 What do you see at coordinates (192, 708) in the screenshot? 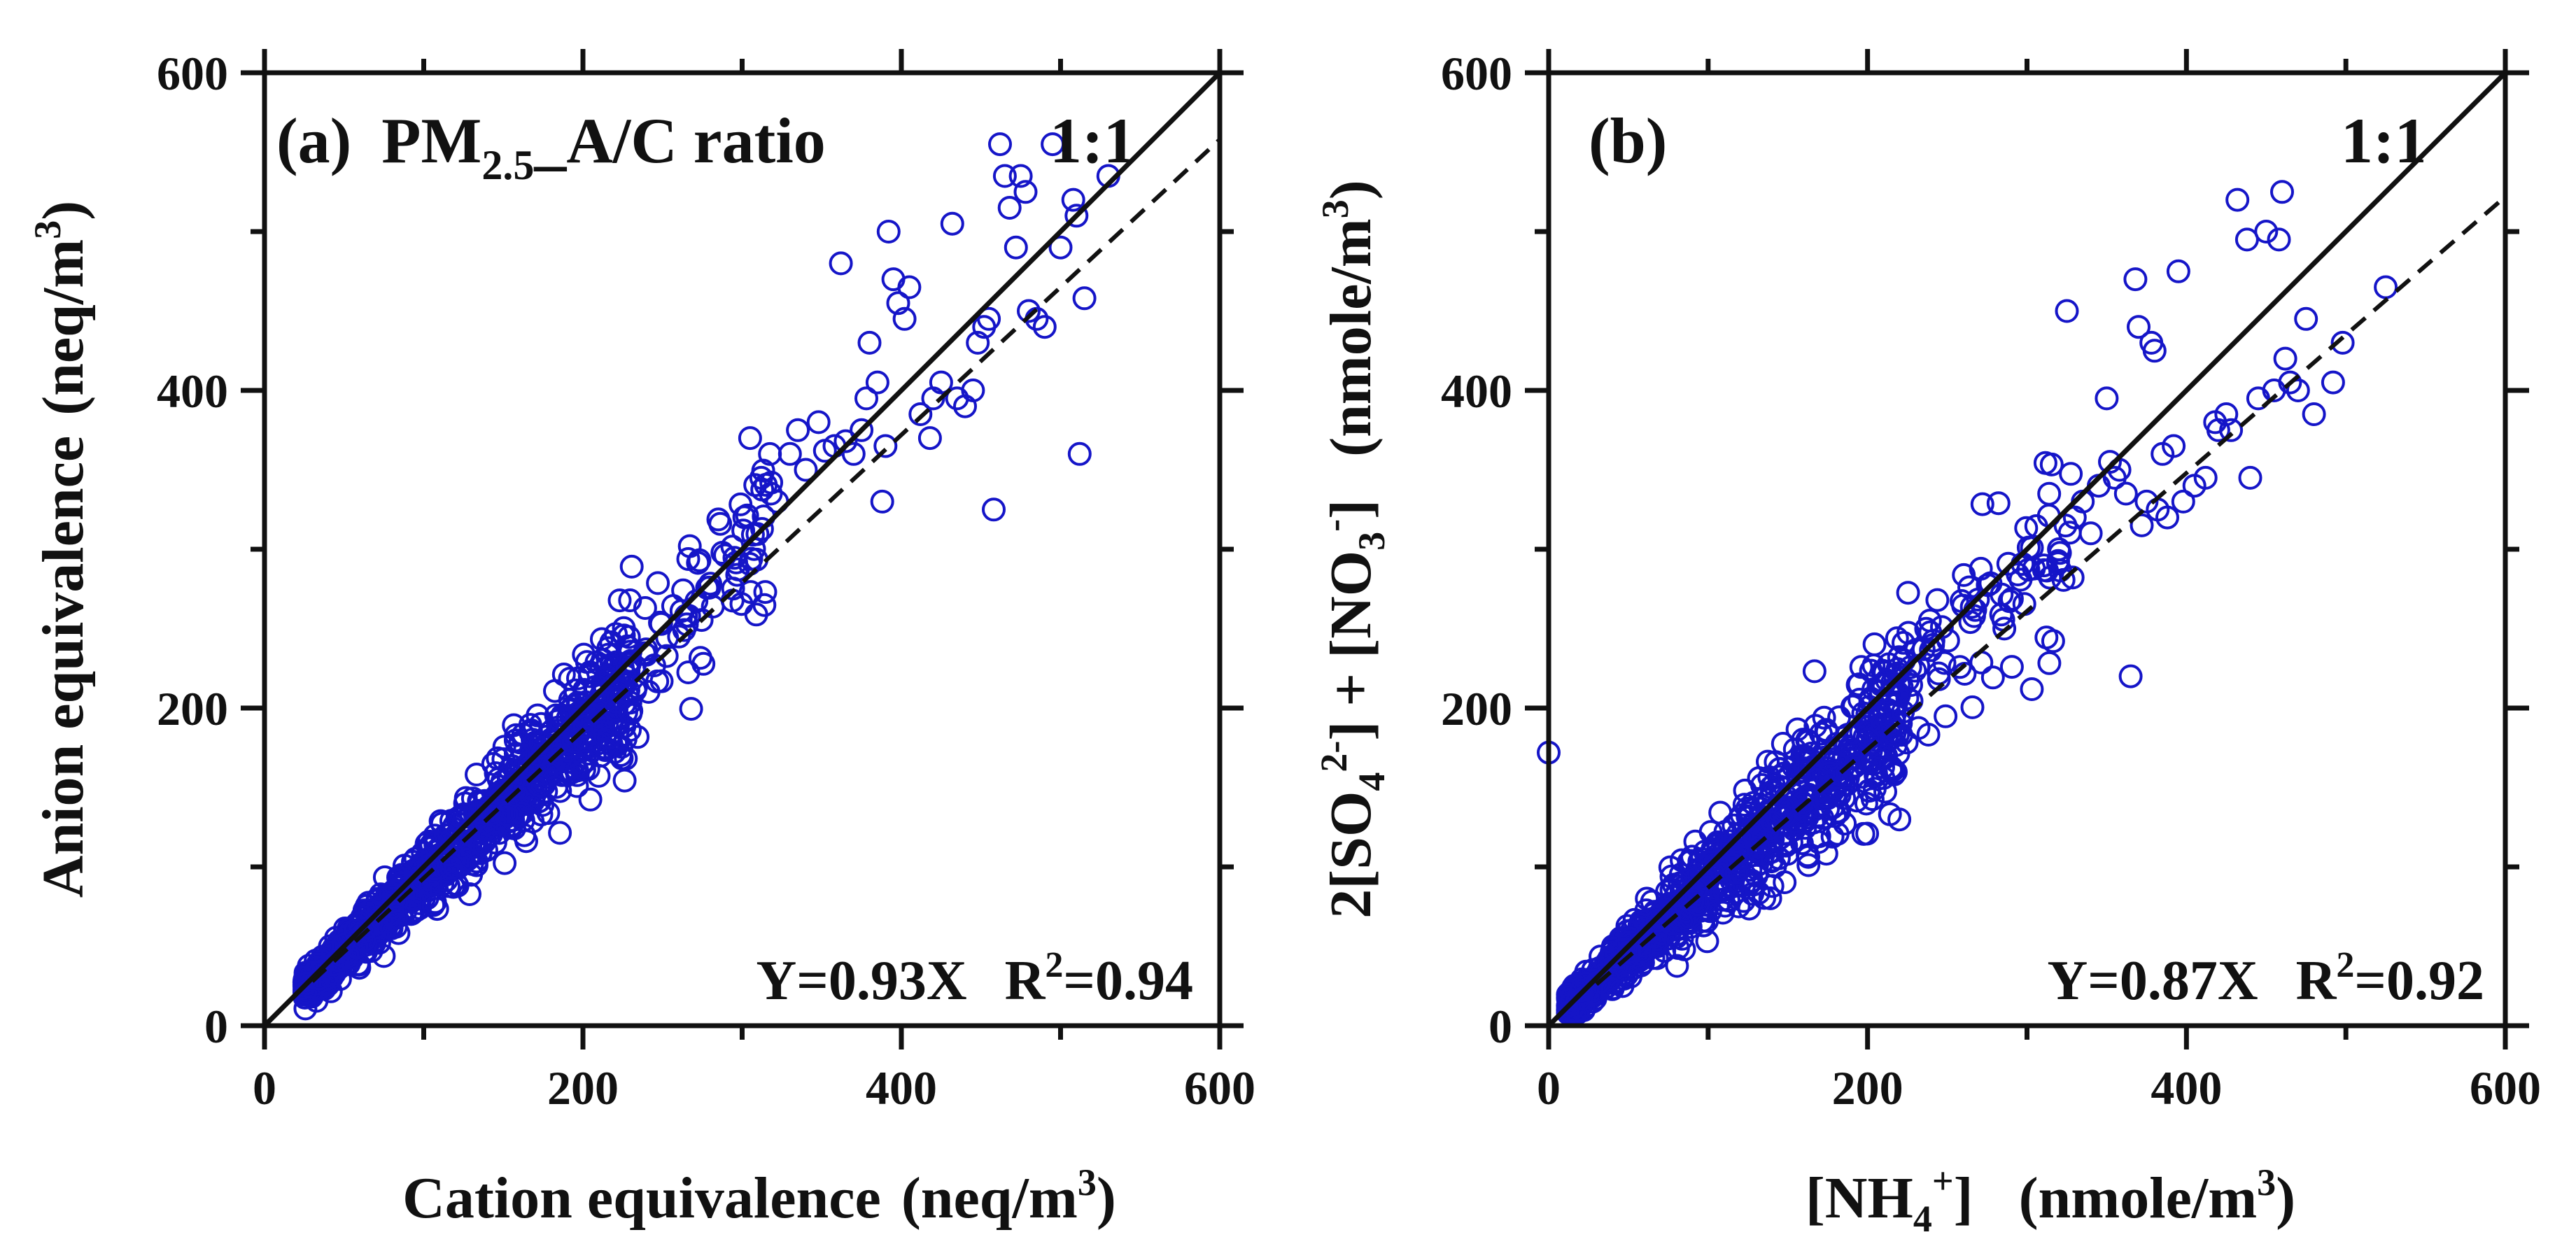
I see `panel-a-y-tick-label: 200` at bounding box center [192, 708].